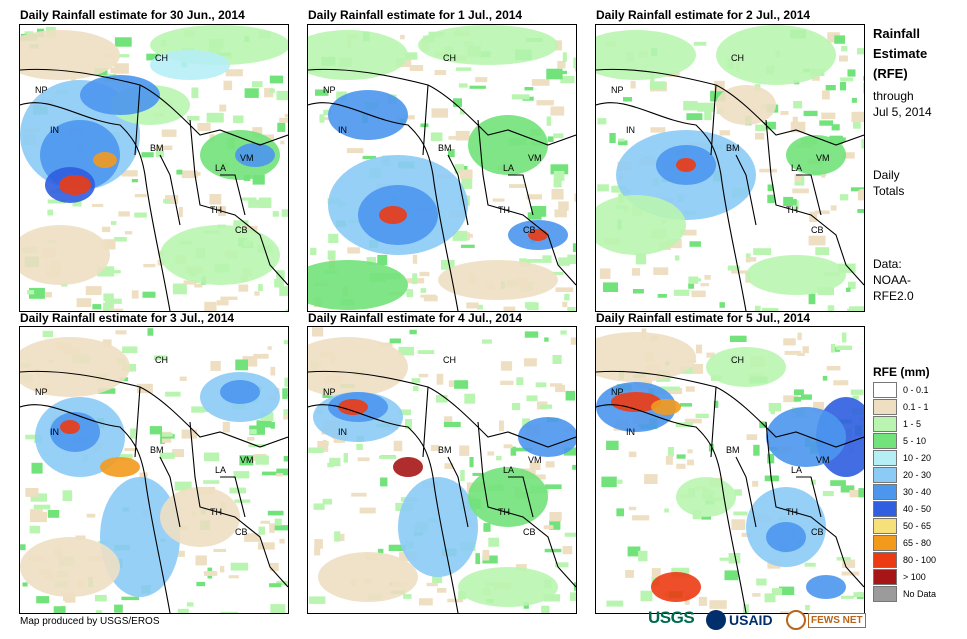 This screenshot has width=967, height=639. Describe the element at coordinates (902, 526) in the screenshot. I see `legend-item: 50 - 65` at that location.